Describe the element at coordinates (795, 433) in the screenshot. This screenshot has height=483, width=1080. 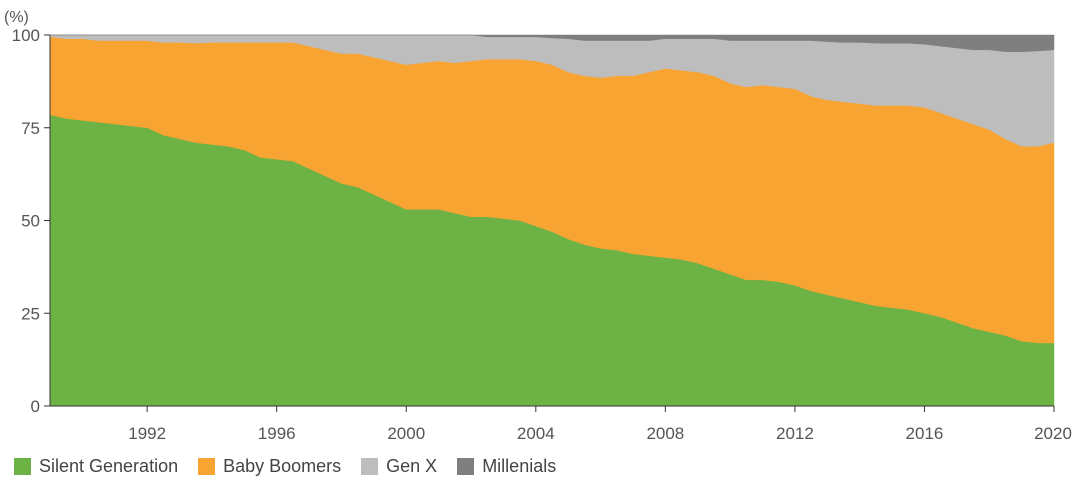
I see `x-tick-label: 2012` at that location.